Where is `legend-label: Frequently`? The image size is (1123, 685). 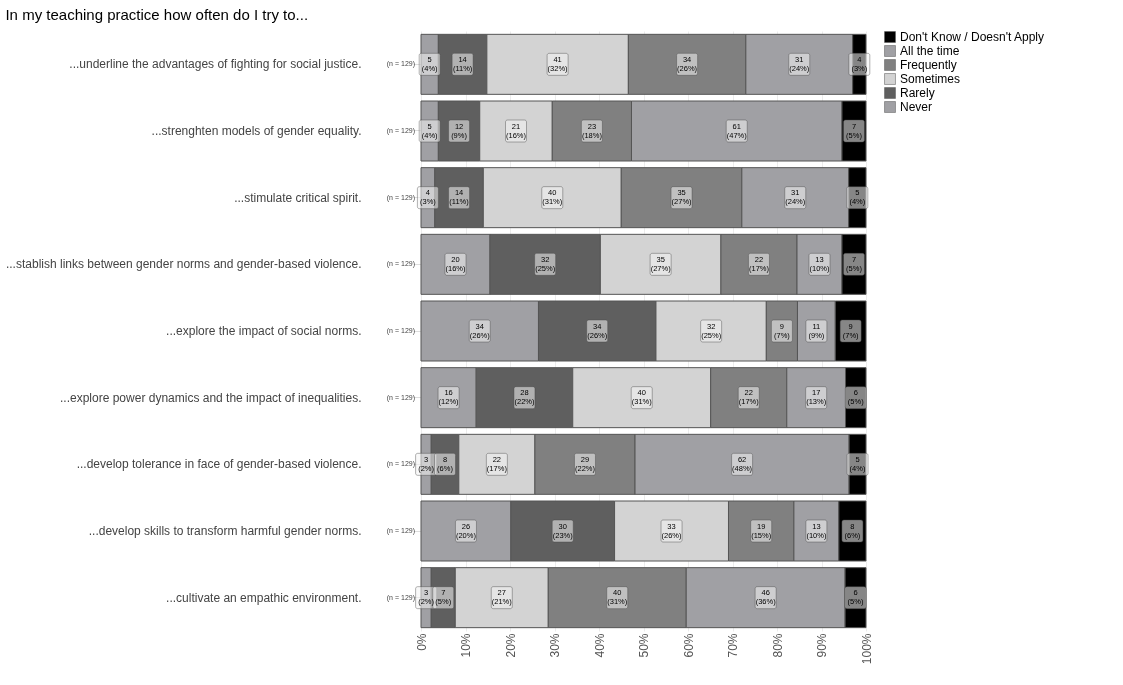
legend-label: Frequently is located at coordinates (928, 65).